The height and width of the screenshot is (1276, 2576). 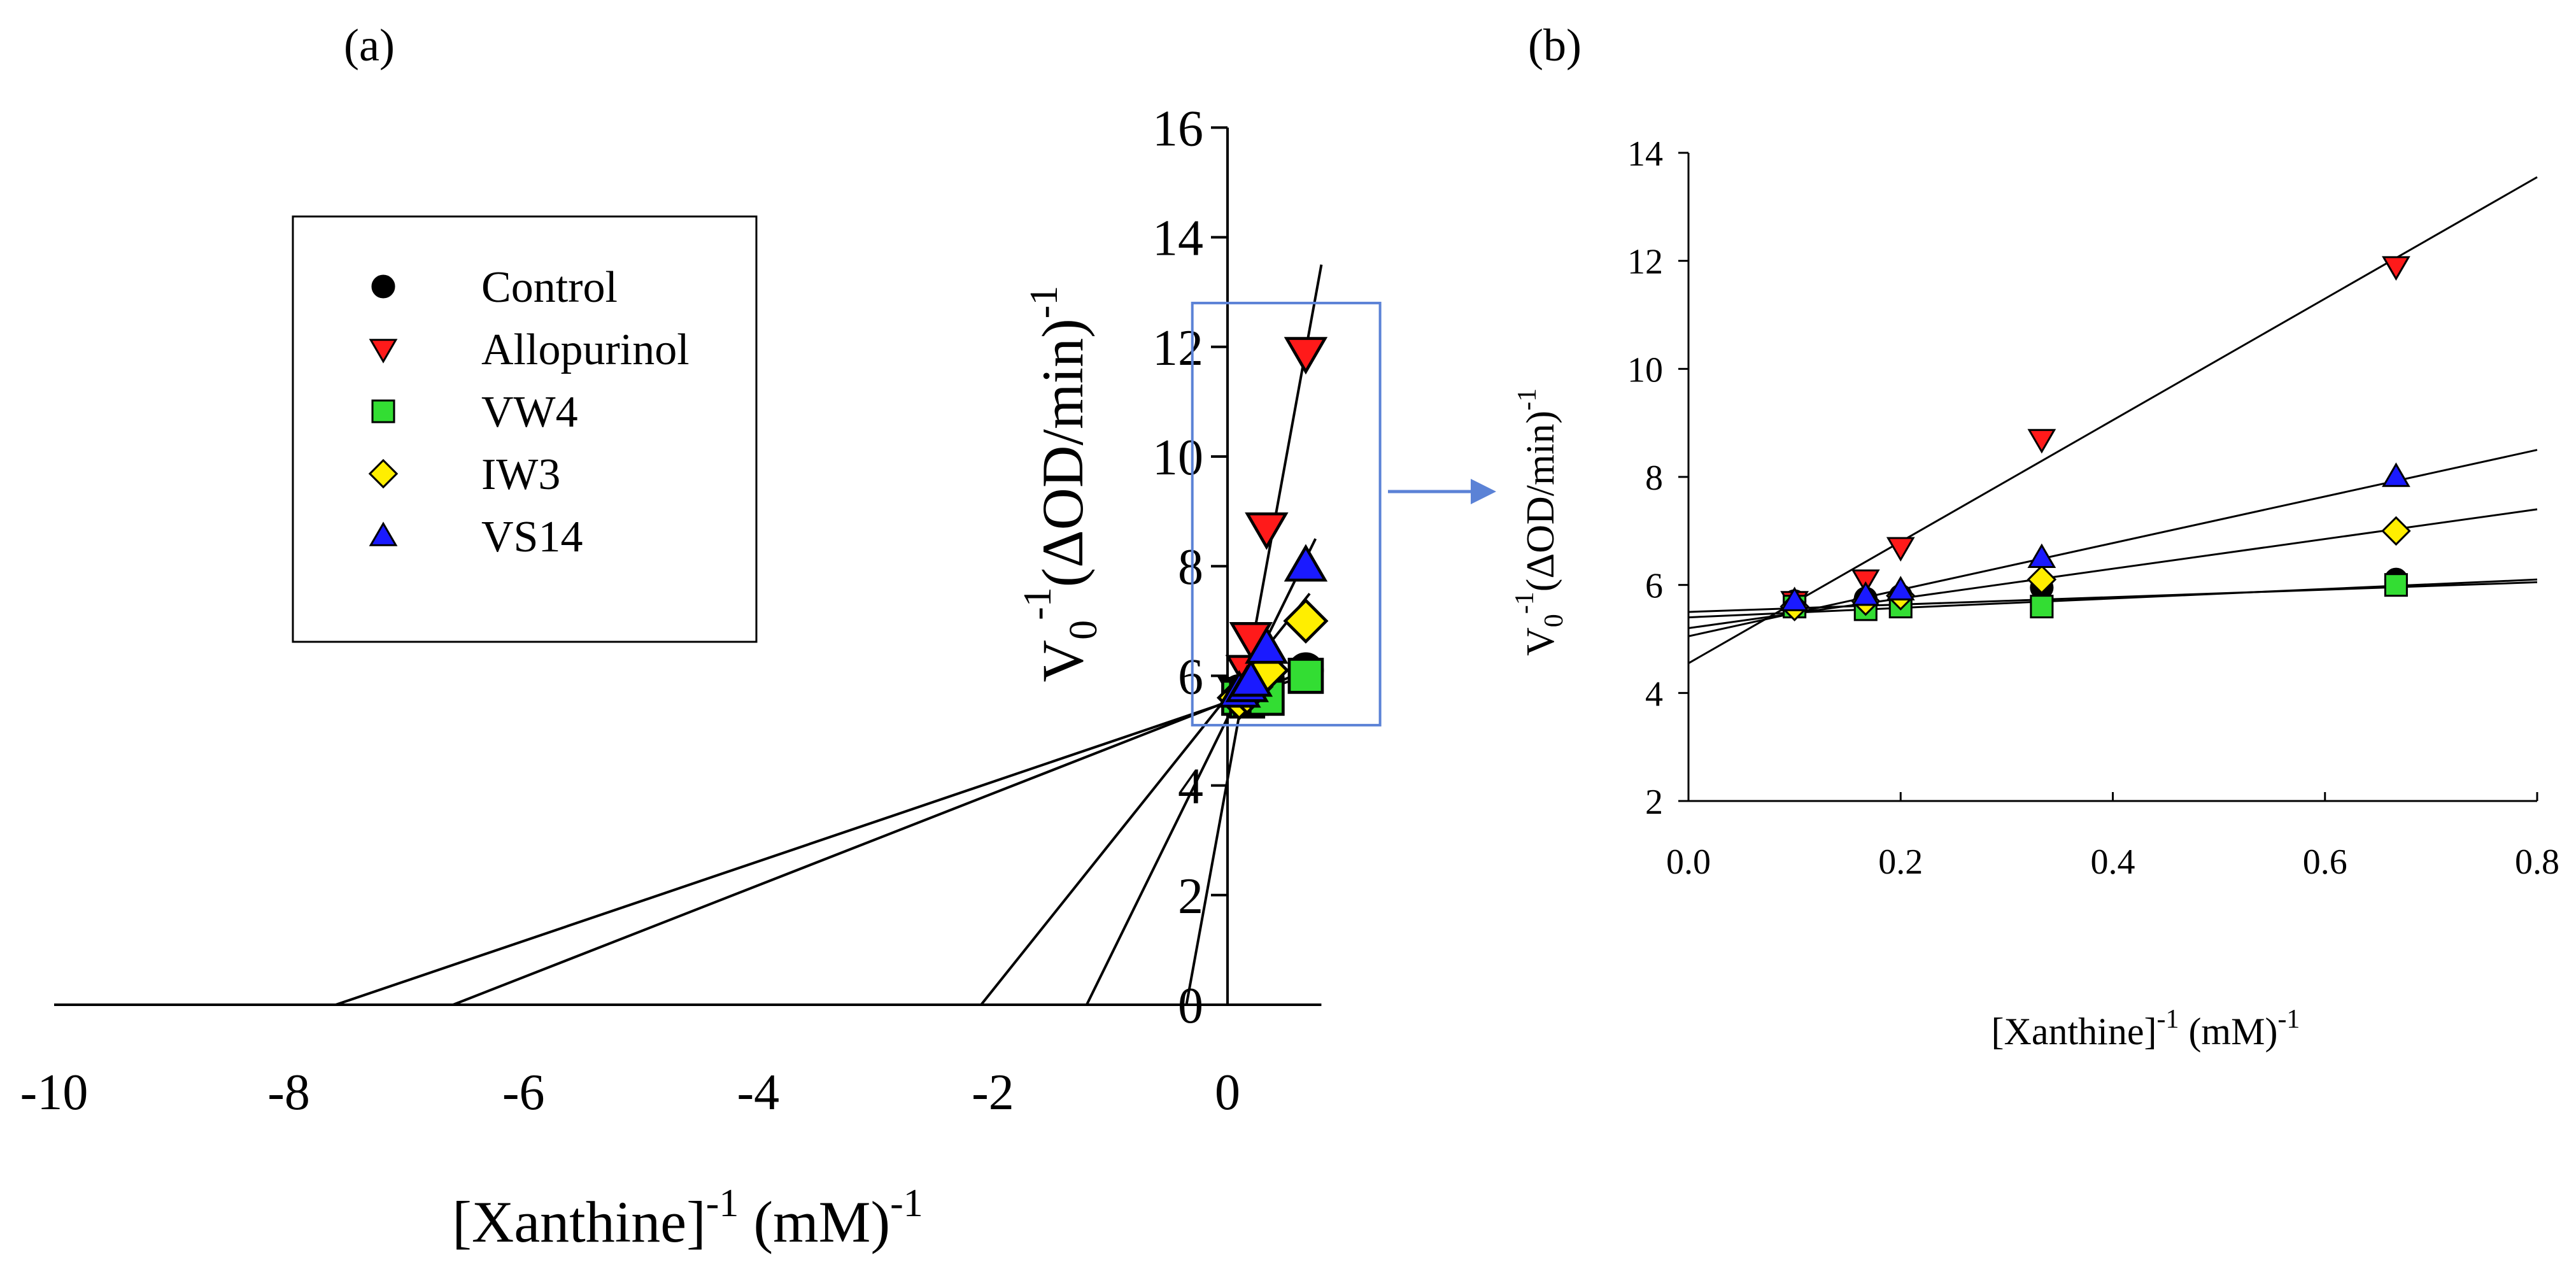 I want to click on panel-b-fit-line-allopurinol, so click(x=2113, y=420).